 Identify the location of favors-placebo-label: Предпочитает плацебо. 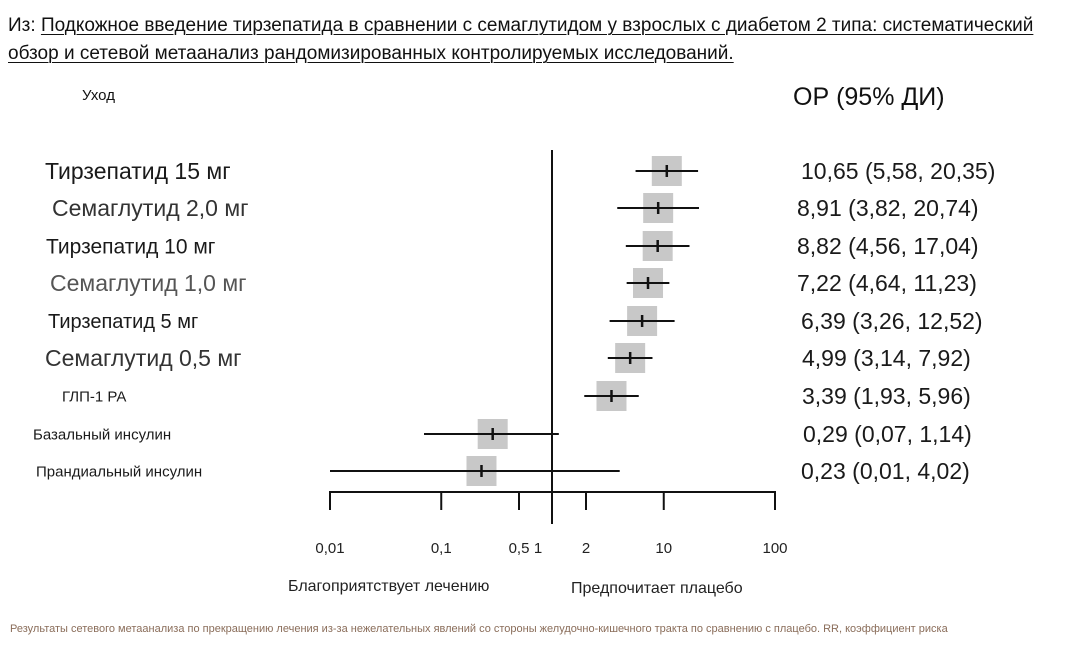
(657, 588).